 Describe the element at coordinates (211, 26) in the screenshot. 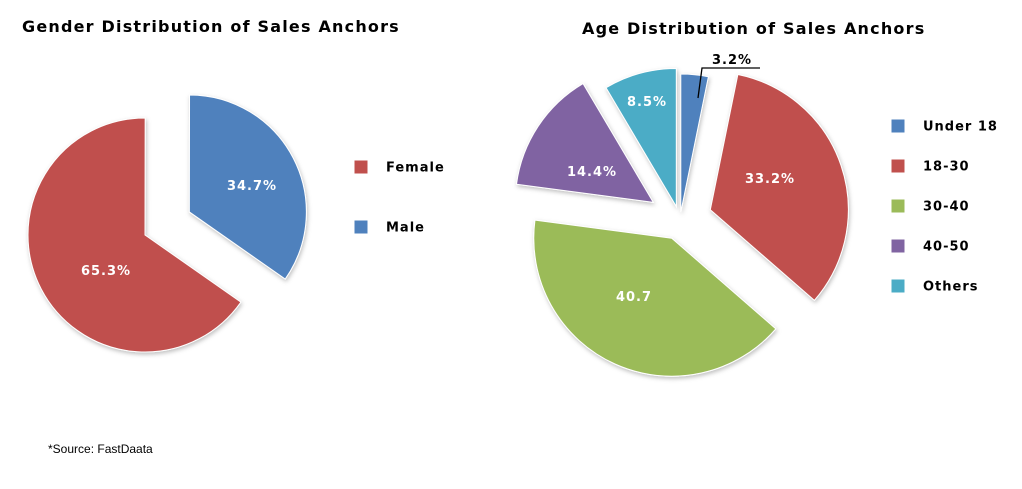

I see `gender-chart-title: Gender Distribution of Sales Anchors` at that location.